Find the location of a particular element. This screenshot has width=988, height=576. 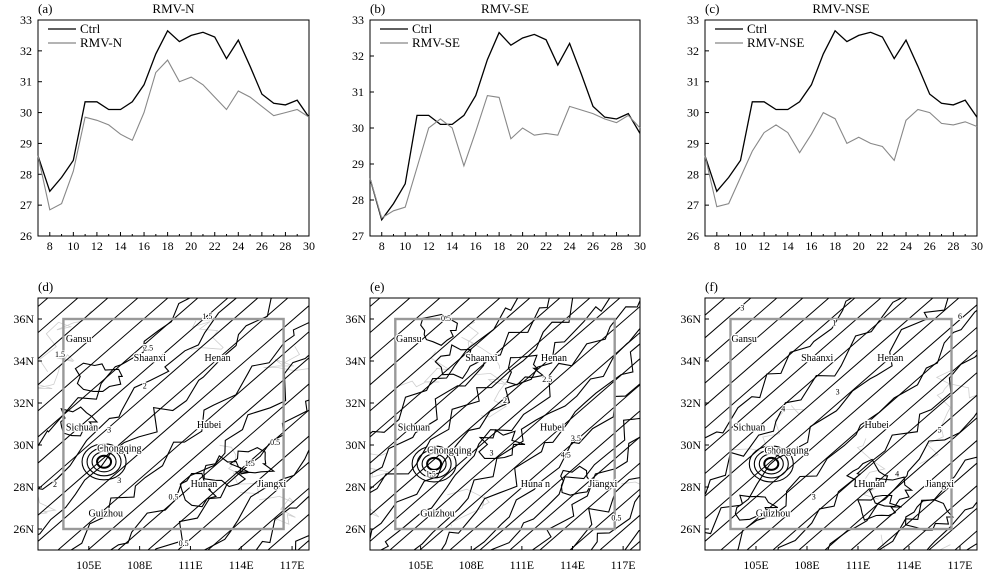

contour-label: 0.5 is located at coordinates (616, 518).